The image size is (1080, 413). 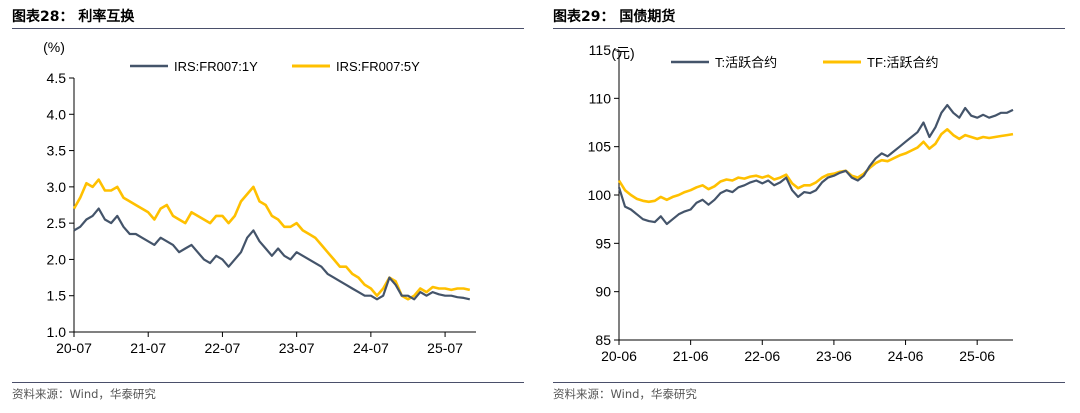 What do you see at coordinates (57, 223) in the screenshot?
I see `y-tick-label: 2.5` at bounding box center [57, 223].